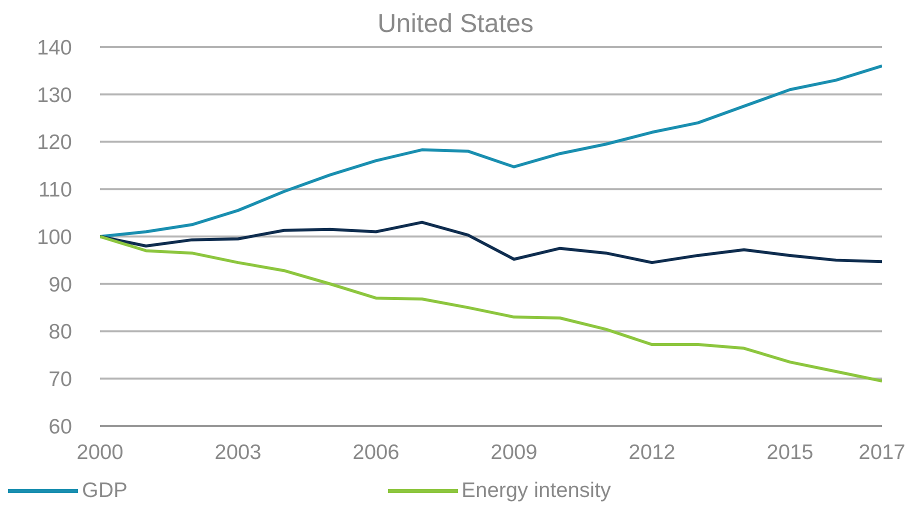  Describe the element at coordinates (376, 452) in the screenshot. I see `x-tick-label: 2006` at that location.